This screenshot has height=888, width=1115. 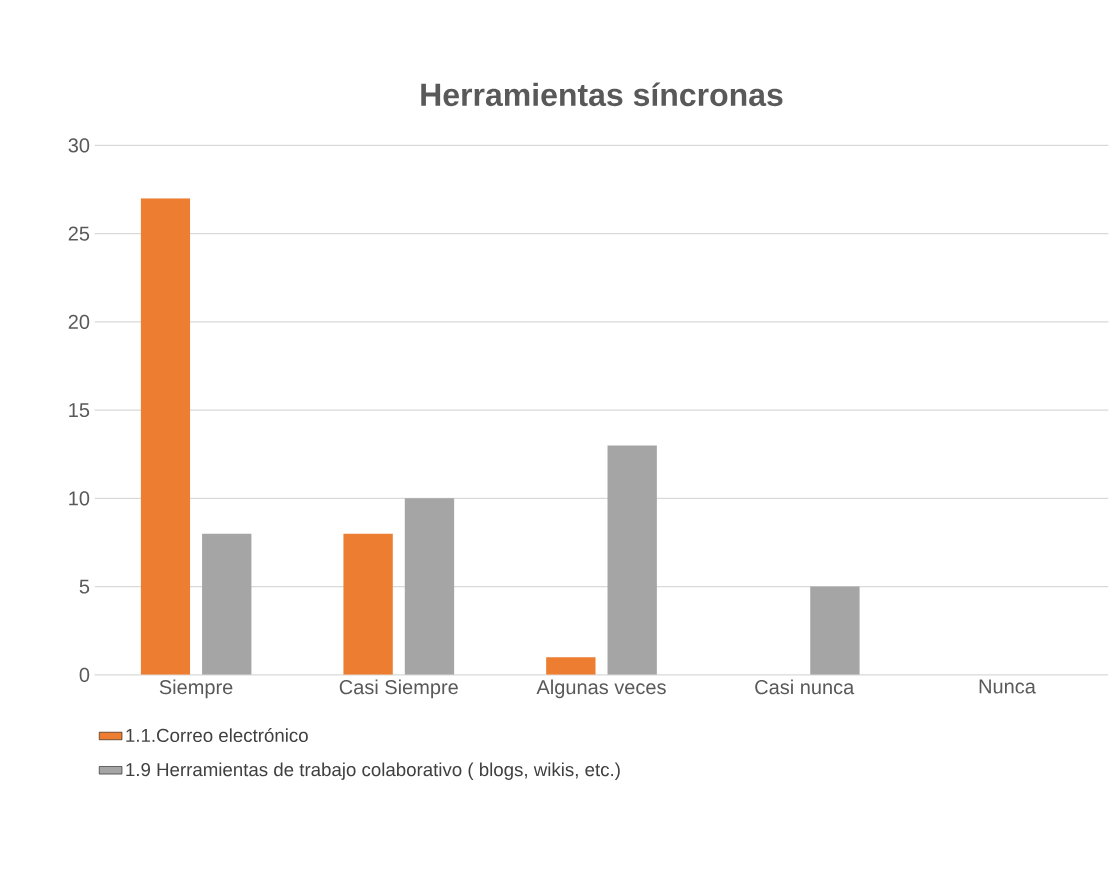 What do you see at coordinates (196, 689) in the screenshot?
I see `x-tick-label: Siempre` at bounding box center [196, 689].